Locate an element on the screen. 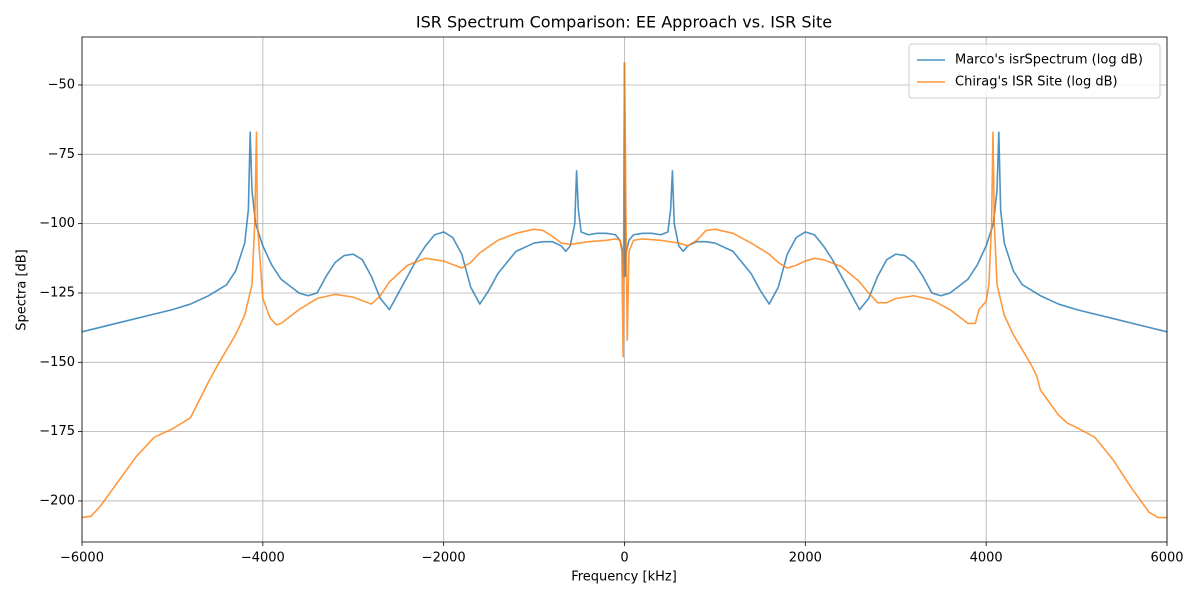 Image resolution: width=1200 pixels, height=600 pixels. x-tick-label: 6000 is located at coordinates (1166, 558).